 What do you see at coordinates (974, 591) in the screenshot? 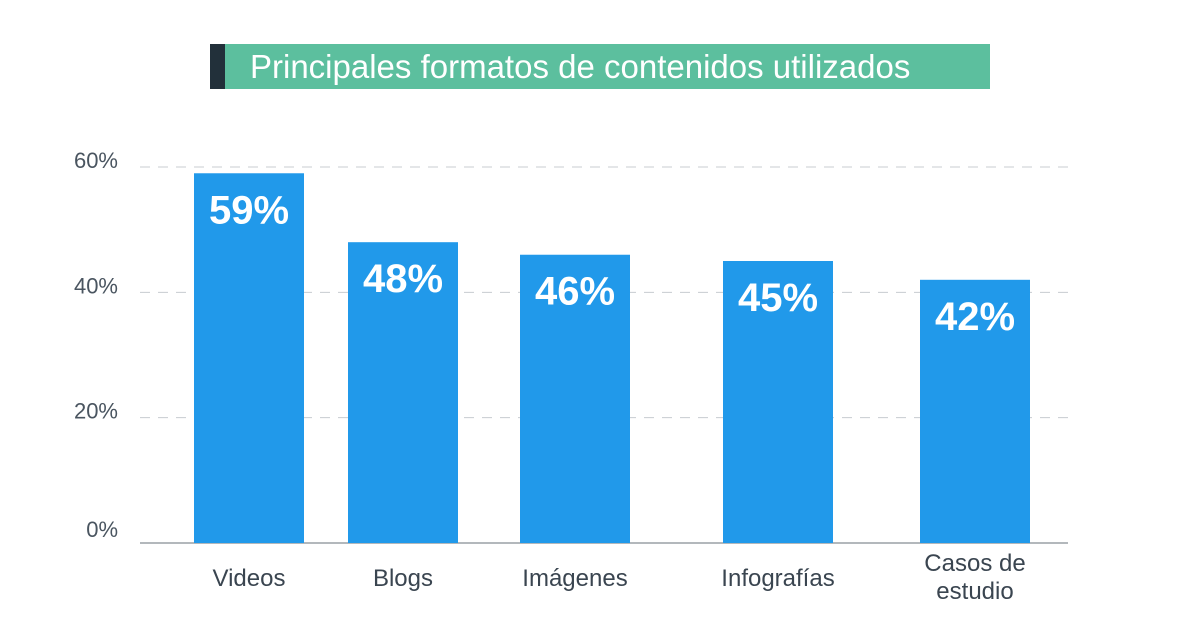
I see `x-category-label: estudio` at bounding box center [974, 591].